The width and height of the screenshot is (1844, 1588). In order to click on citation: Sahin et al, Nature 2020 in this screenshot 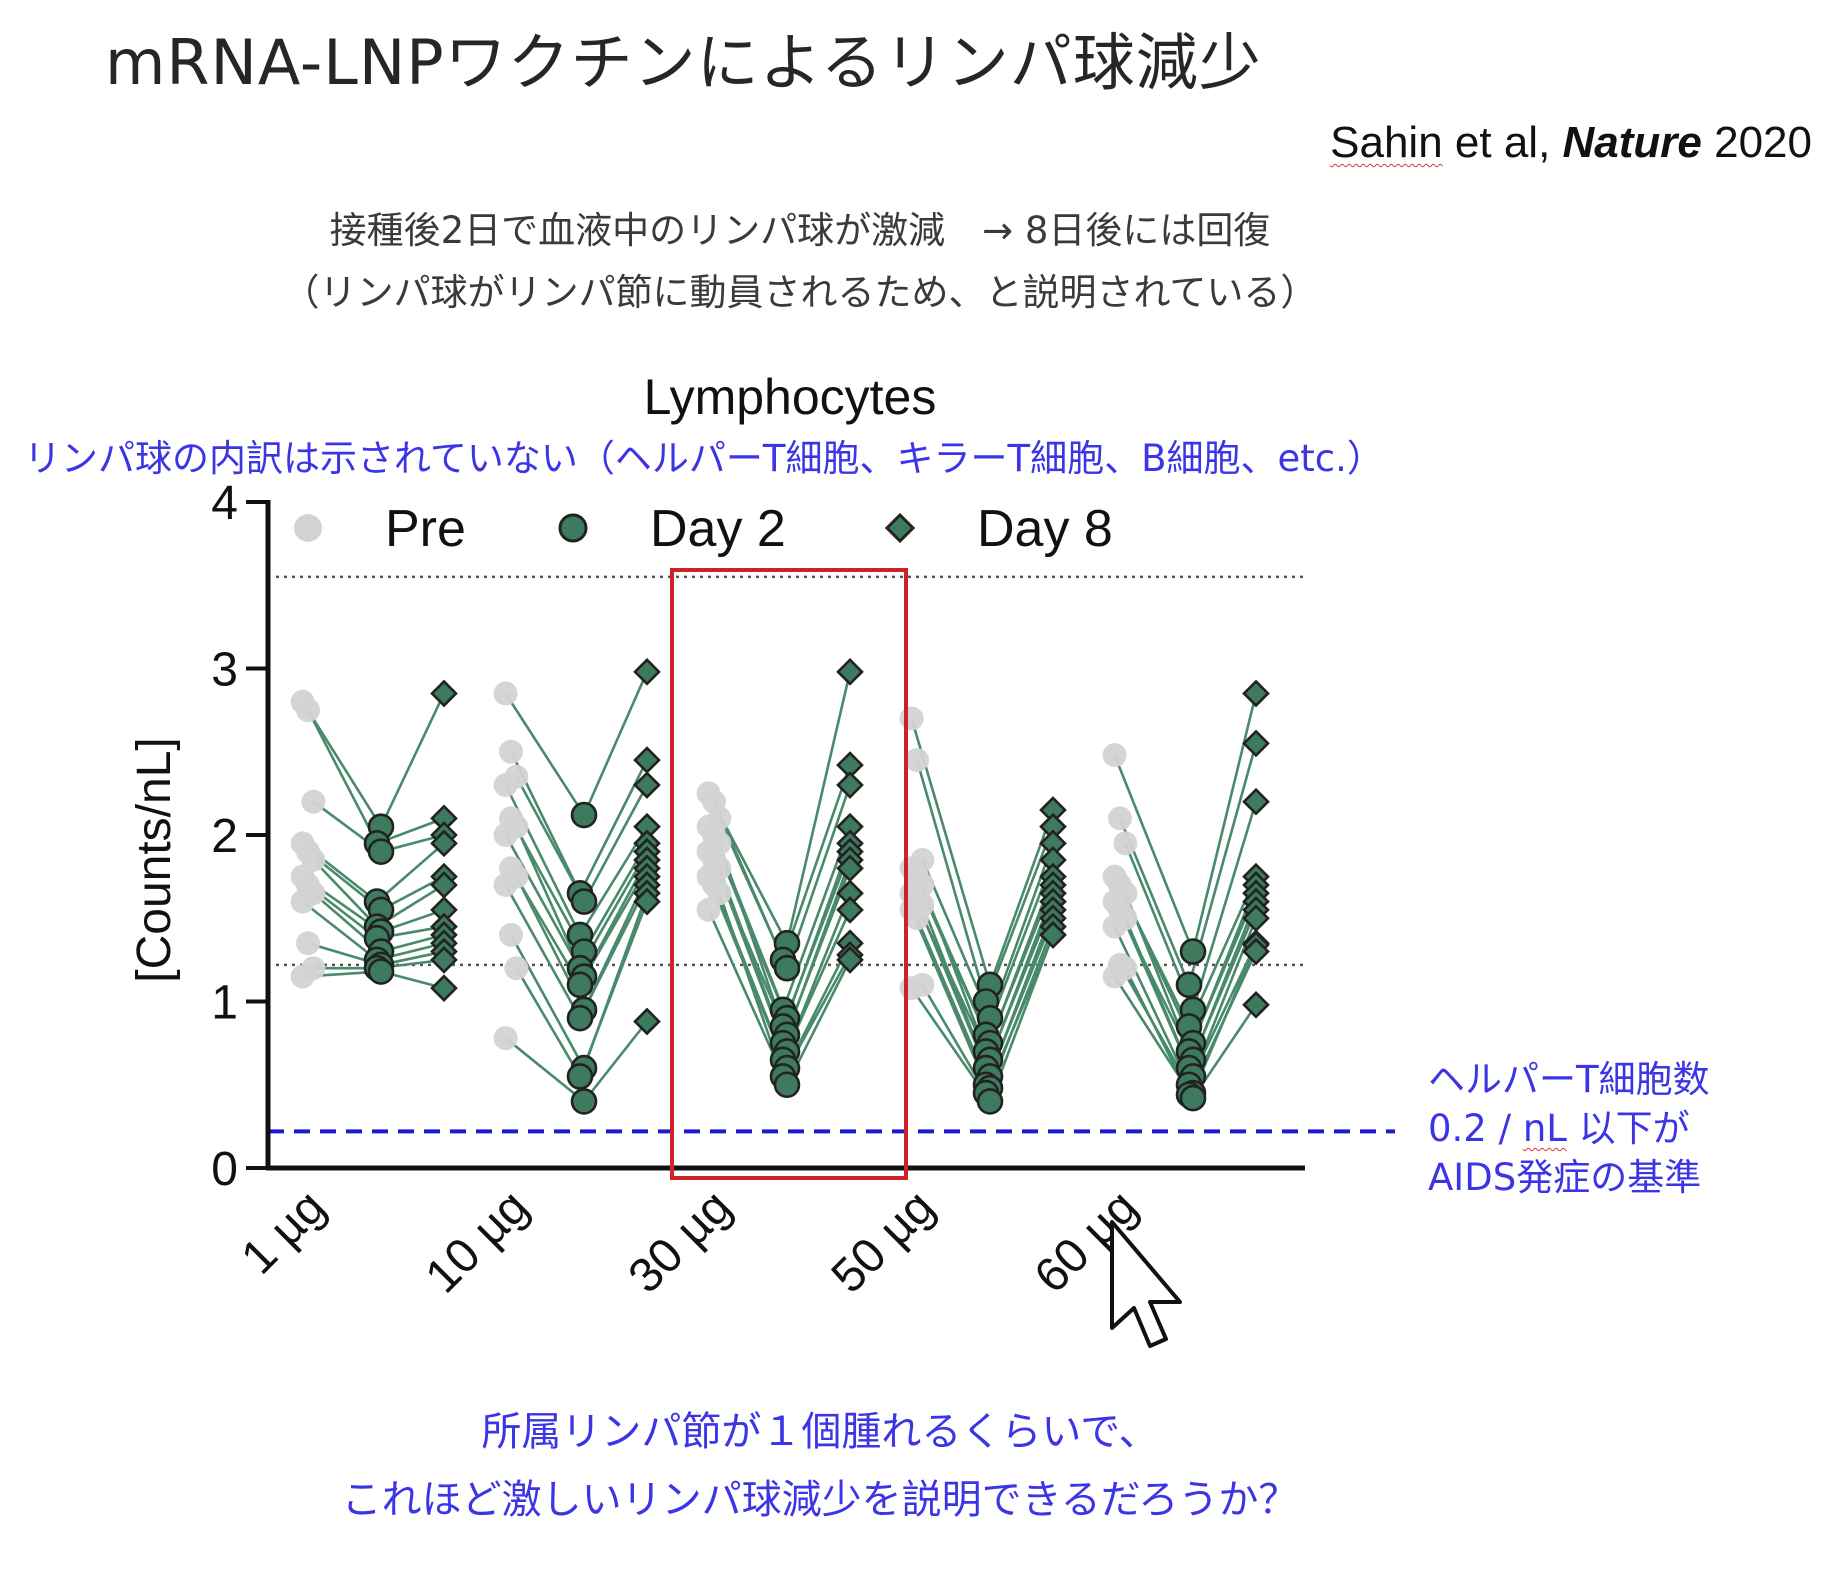, I will do `click(1571, 143)`.